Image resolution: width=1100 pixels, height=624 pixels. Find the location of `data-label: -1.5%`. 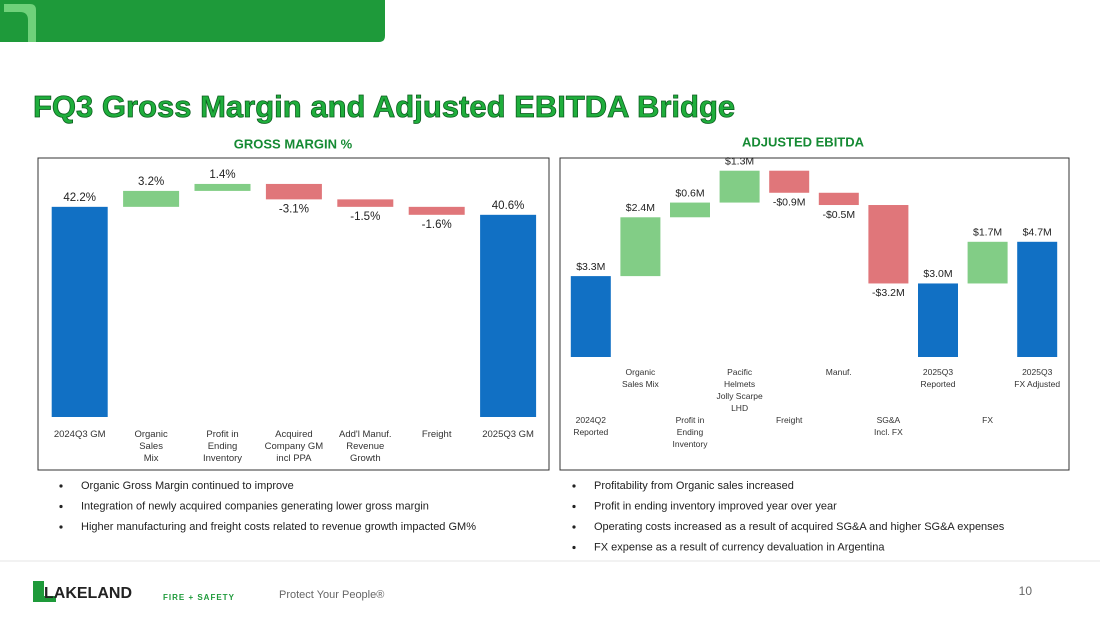

data-label: -1.5% is located at coordinates (365, 217).